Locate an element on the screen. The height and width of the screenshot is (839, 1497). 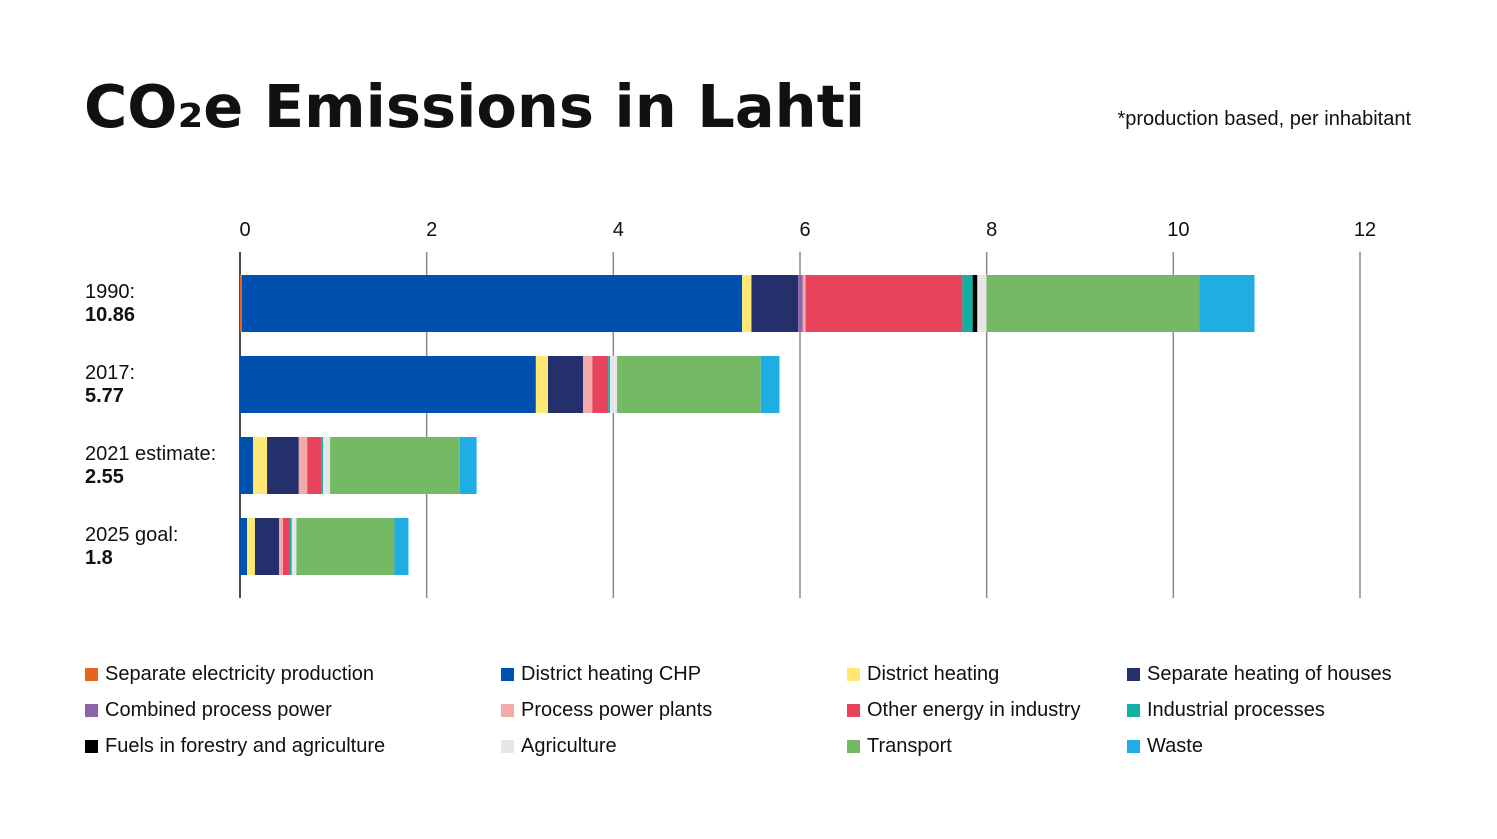
legend-label: Other energy in industry is located at coordinates (974, 710).